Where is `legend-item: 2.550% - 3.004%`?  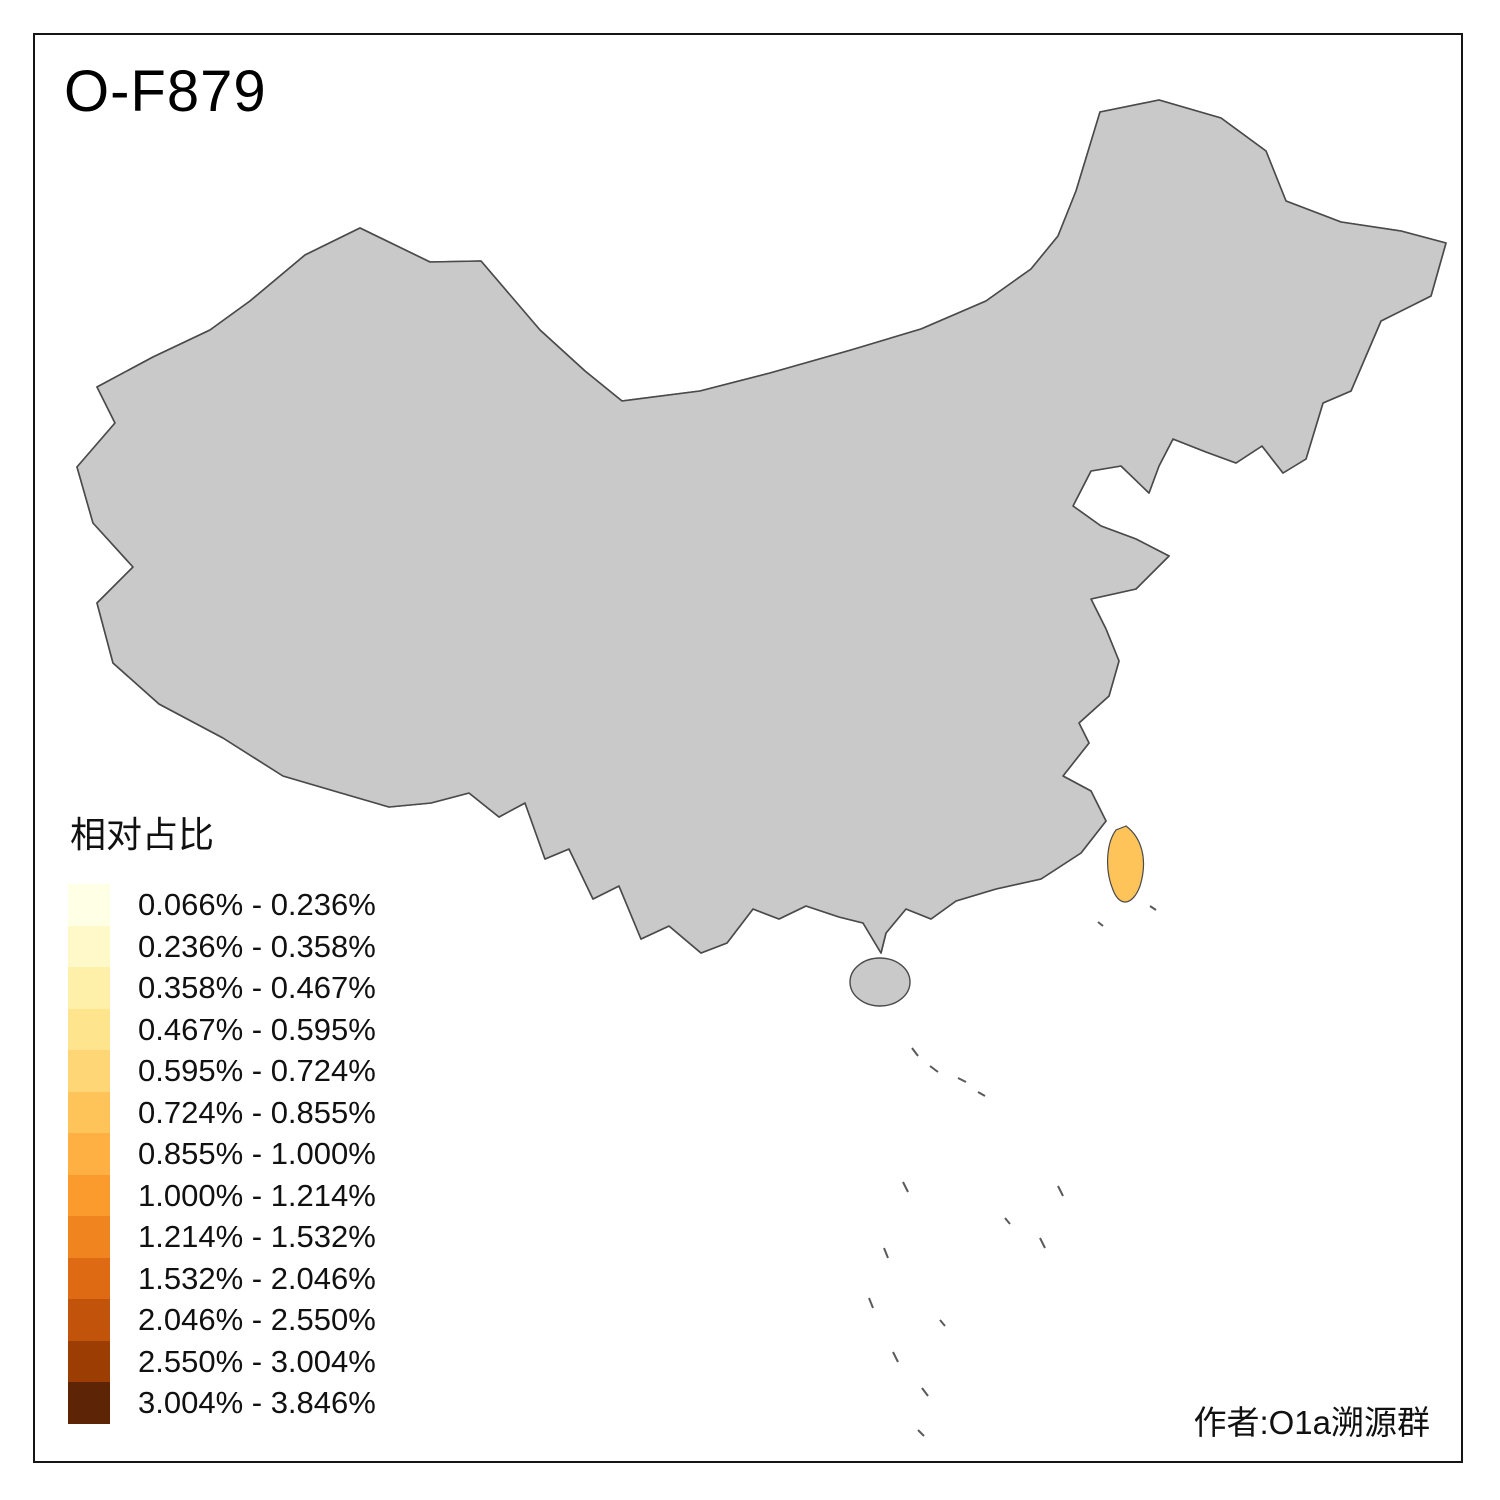
legend-item: 2.550% - 3.004% is located at coordinates (222, 1361).